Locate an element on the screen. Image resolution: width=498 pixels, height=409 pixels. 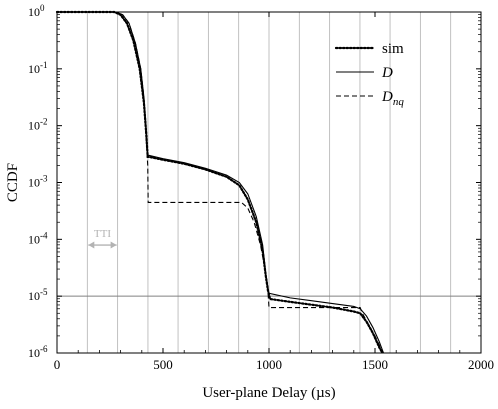
y-tick-label: 10⁻⁵ is located at coordinates (38, 295).